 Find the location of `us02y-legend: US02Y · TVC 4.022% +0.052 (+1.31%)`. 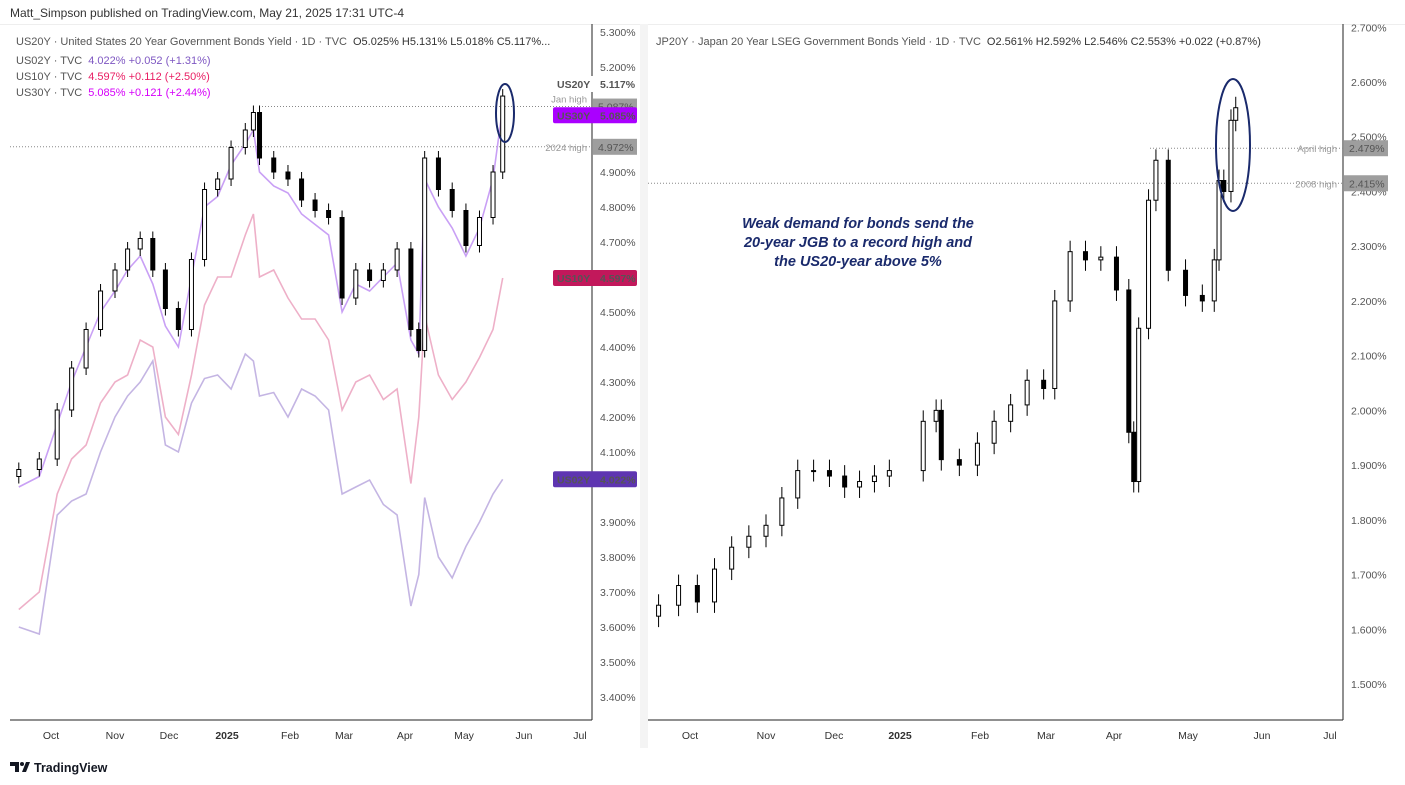

us02y-legend: US02Y · TVC 4.022% +0.052 (+1.31%) is located at coordinates (113, 61).